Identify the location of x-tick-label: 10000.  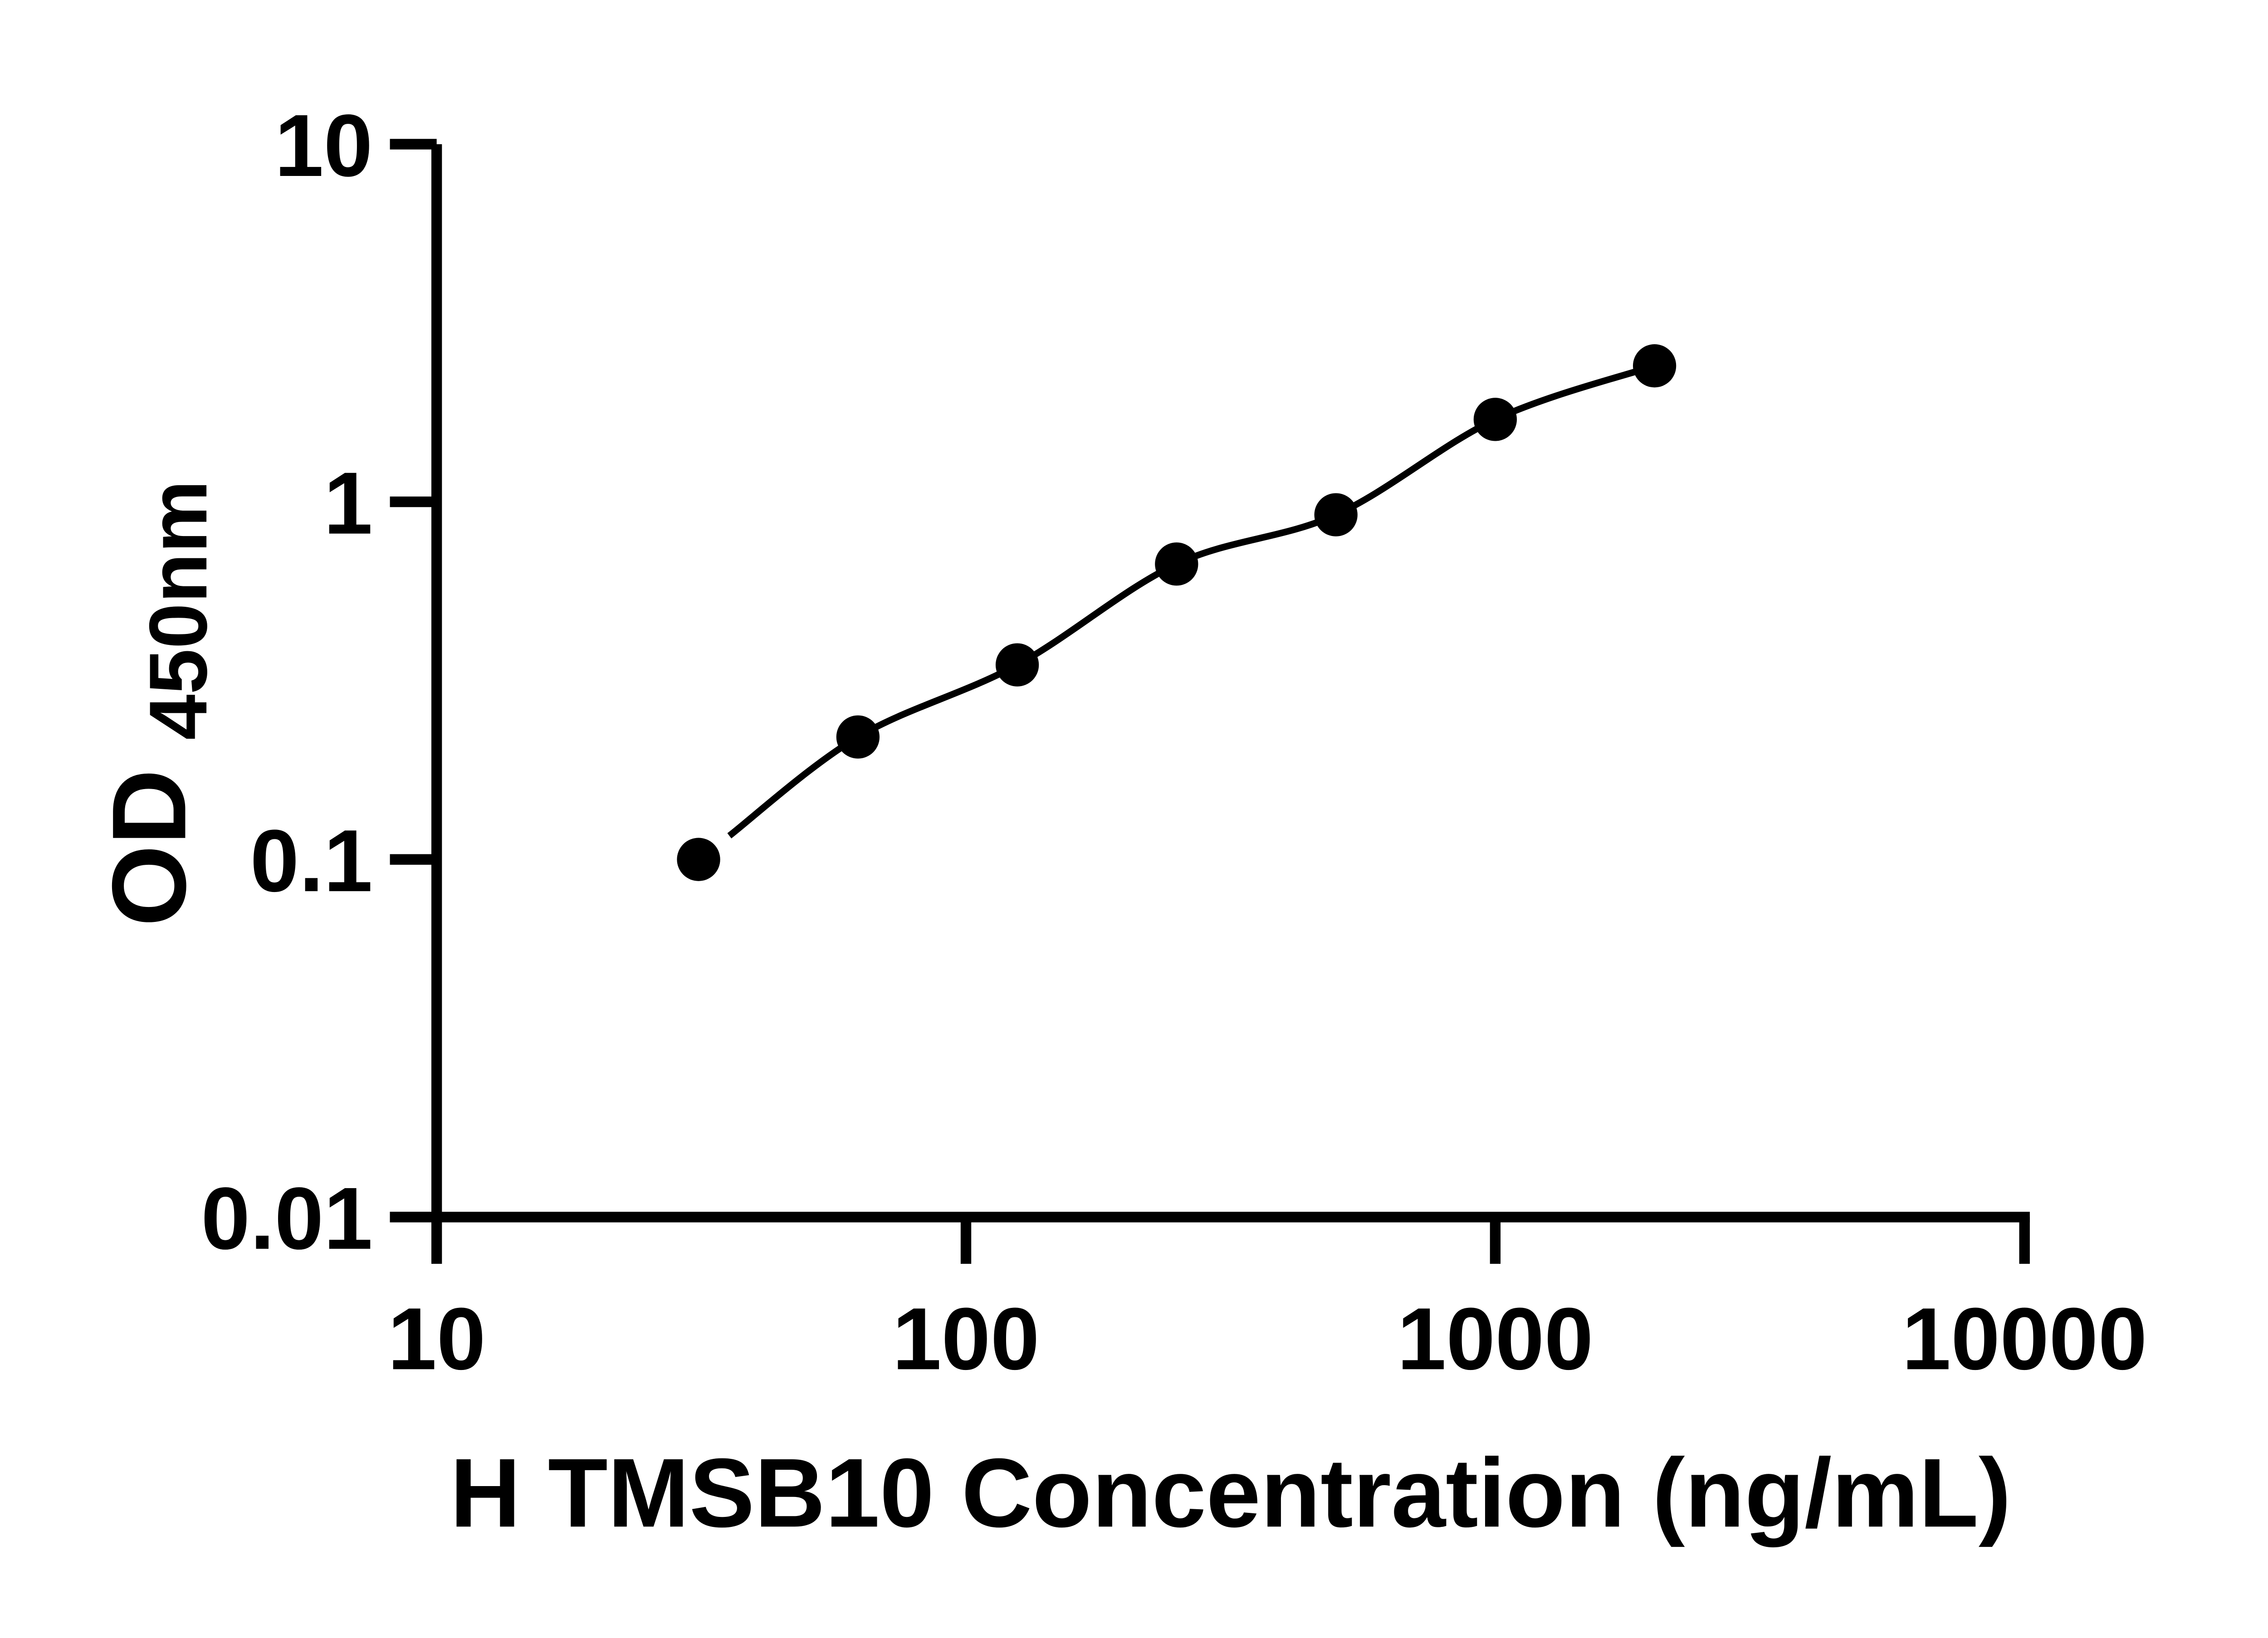
(2025, 1339).